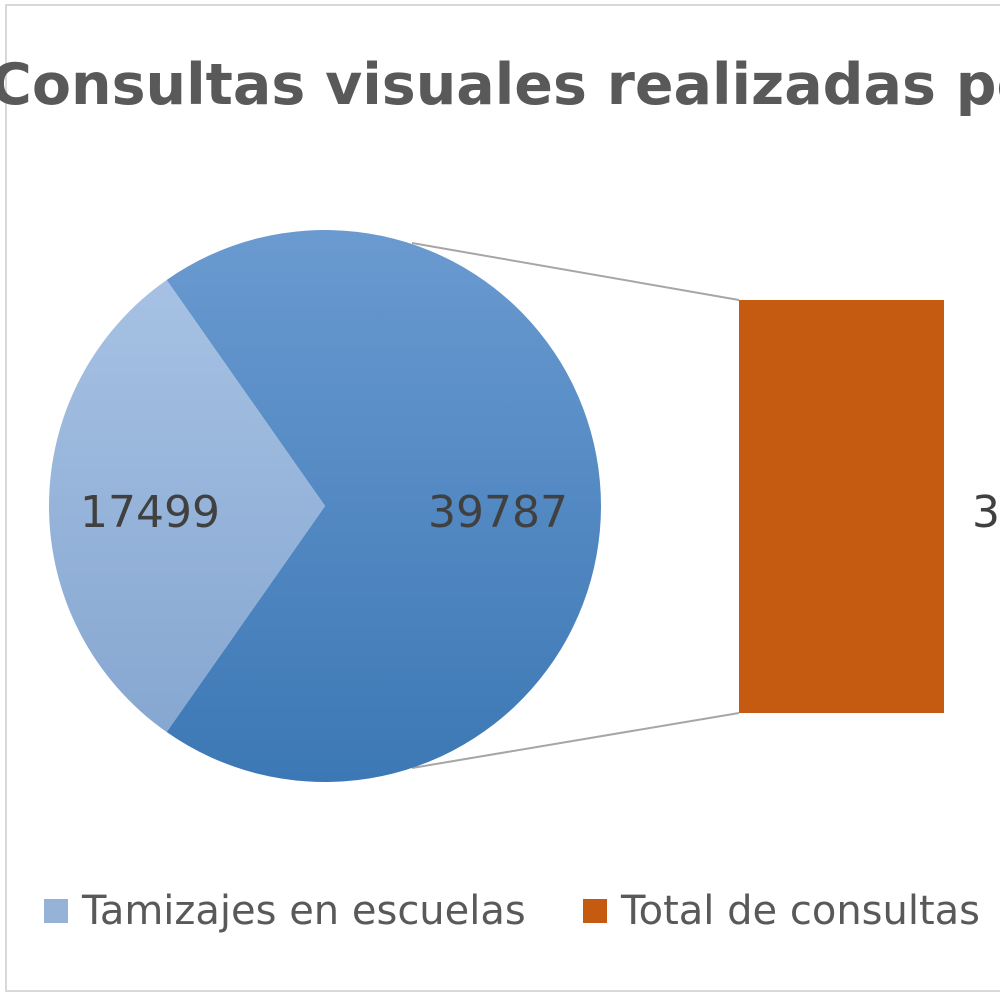 This screenshot has width=1000, height=1000. I want to click on legend-item-total: Total de consultas, so click(781, 911).